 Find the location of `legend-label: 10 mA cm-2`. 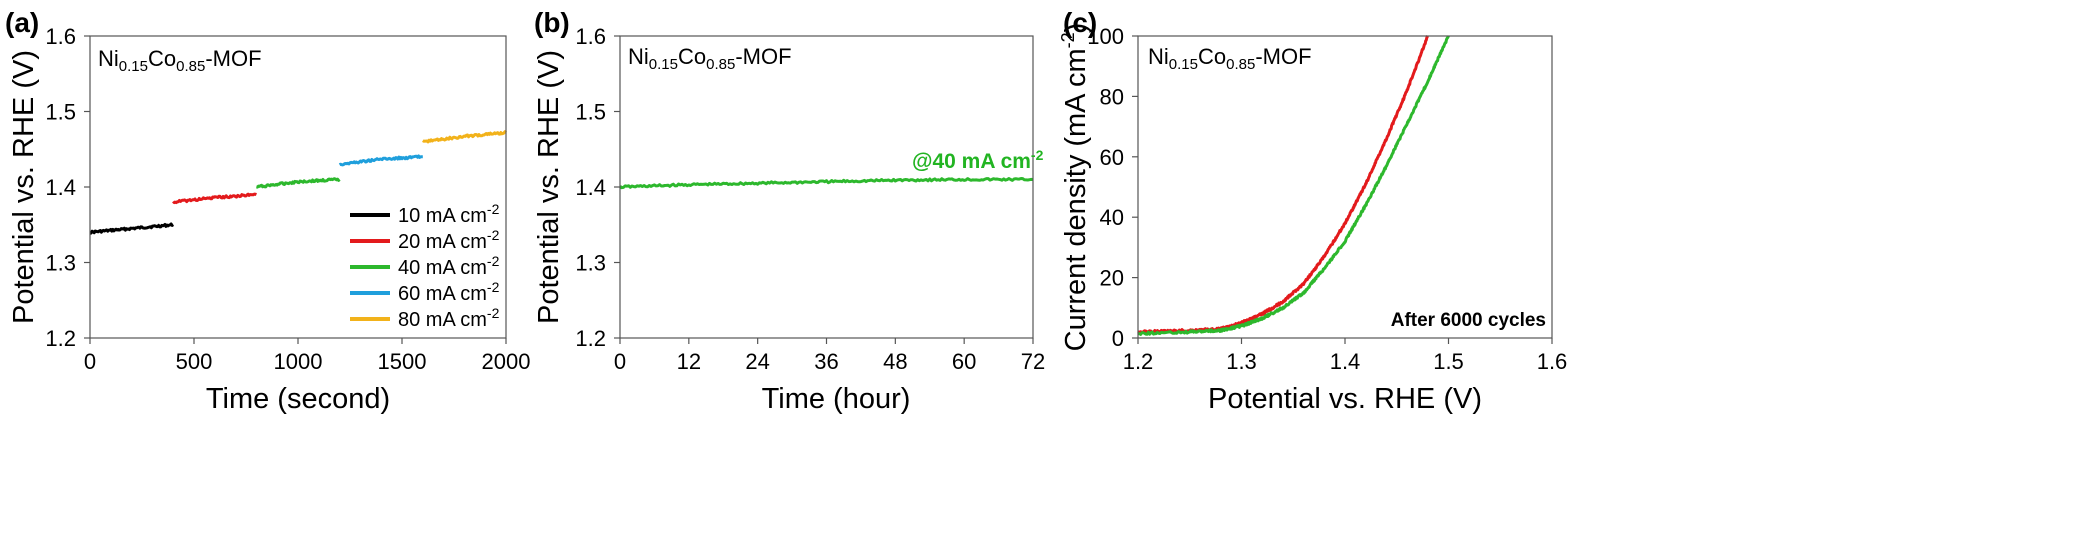

legend-label: 10 mA cm-2 is located at coordinates (449, 214).